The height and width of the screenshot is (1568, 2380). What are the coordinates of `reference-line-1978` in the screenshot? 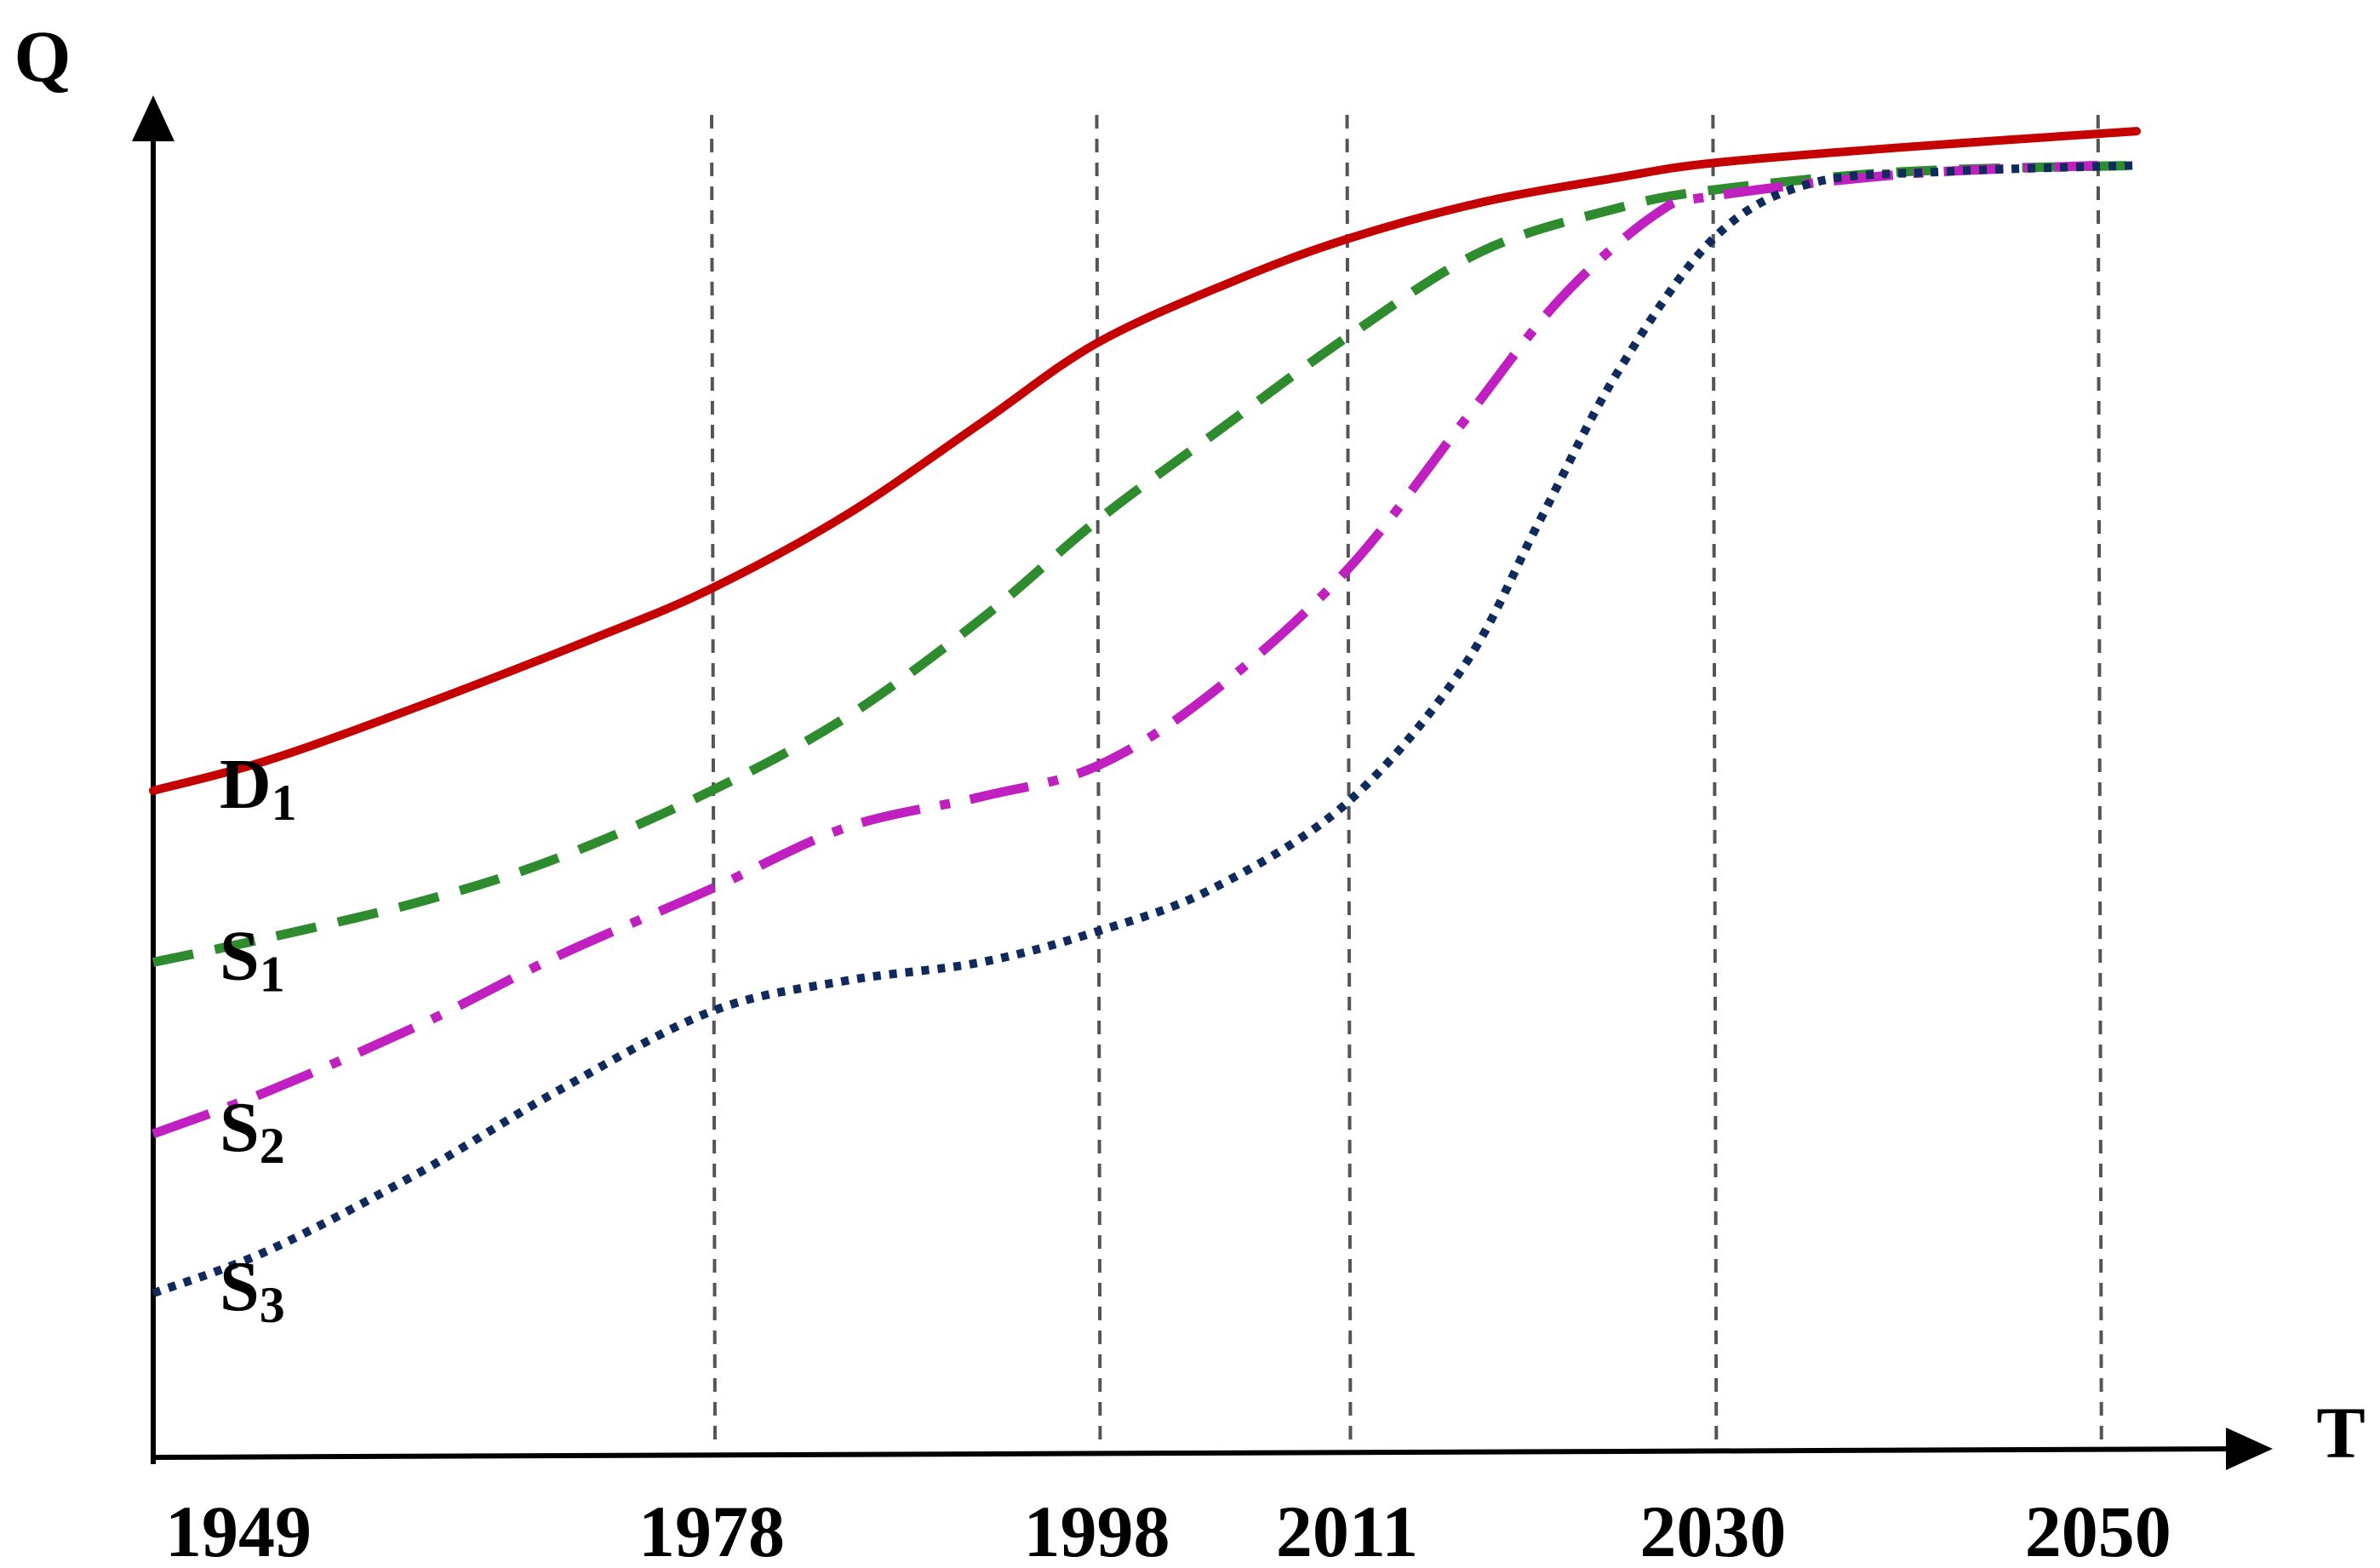 It's located at (714, 781).